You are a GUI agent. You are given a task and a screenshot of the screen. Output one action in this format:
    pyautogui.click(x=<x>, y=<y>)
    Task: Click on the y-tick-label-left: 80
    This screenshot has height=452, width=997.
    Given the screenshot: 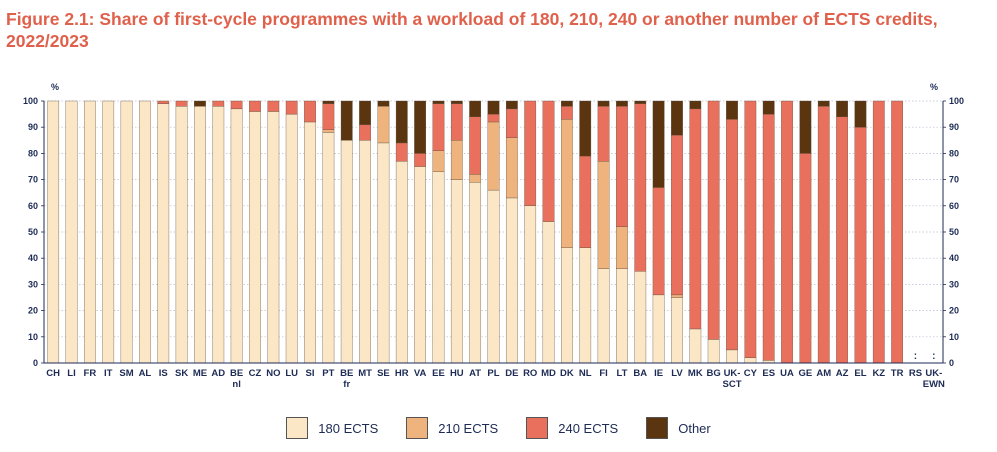 What is the action you would take?
    pyautogui.click(x=33, y=153)
    